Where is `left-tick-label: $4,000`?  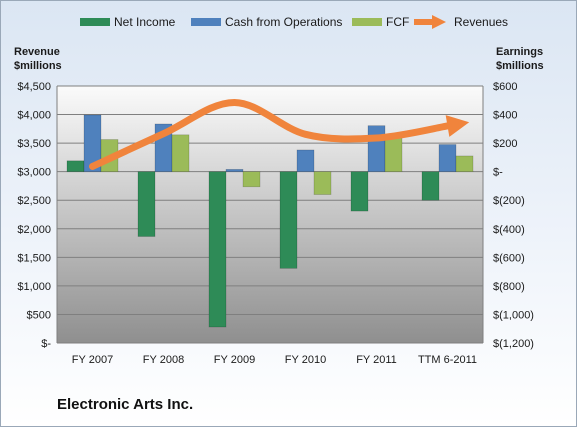
left-tick-label: $4,000 is located at coordinates (34, 116).